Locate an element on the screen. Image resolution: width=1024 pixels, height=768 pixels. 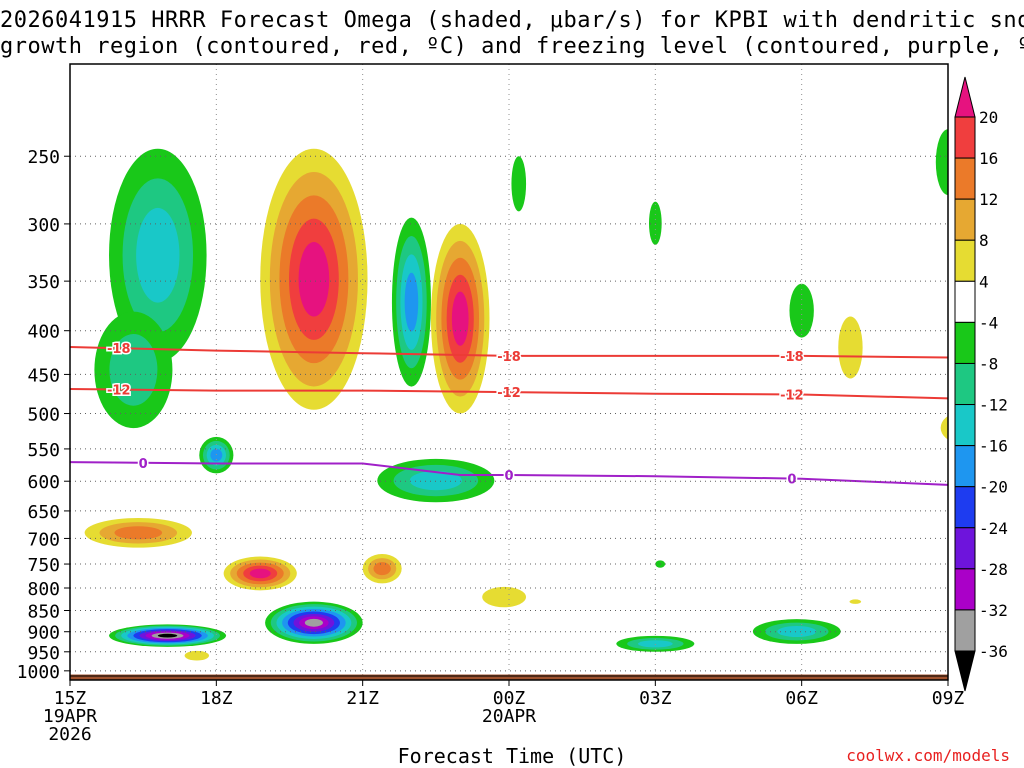
y-tick-label-850: 850 is located at coordinates (43, 612).